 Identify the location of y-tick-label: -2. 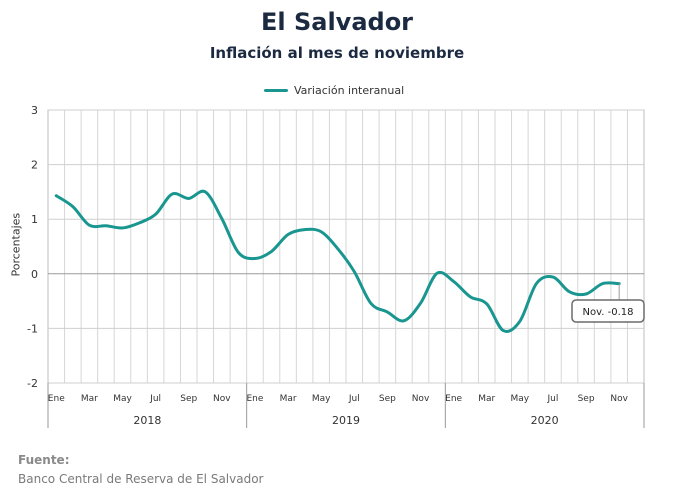
(32, 383).